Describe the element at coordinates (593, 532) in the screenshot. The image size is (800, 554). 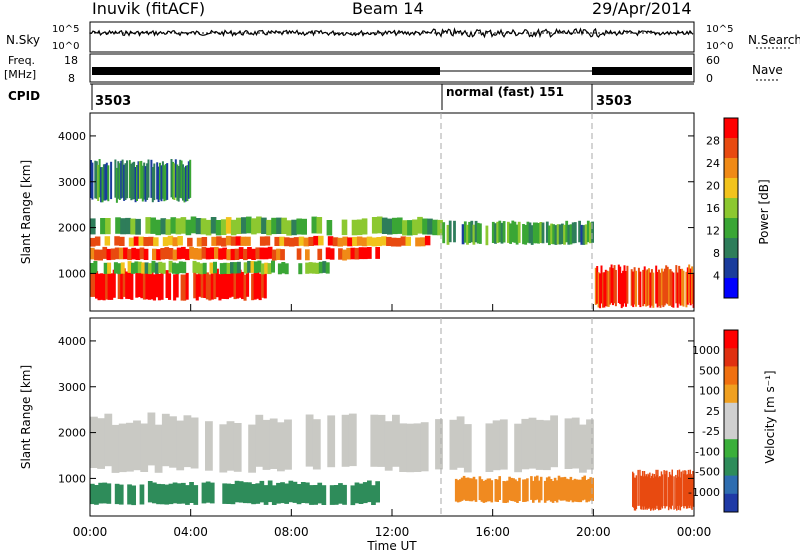
I see `x-tick-label: 20:00` at that location.